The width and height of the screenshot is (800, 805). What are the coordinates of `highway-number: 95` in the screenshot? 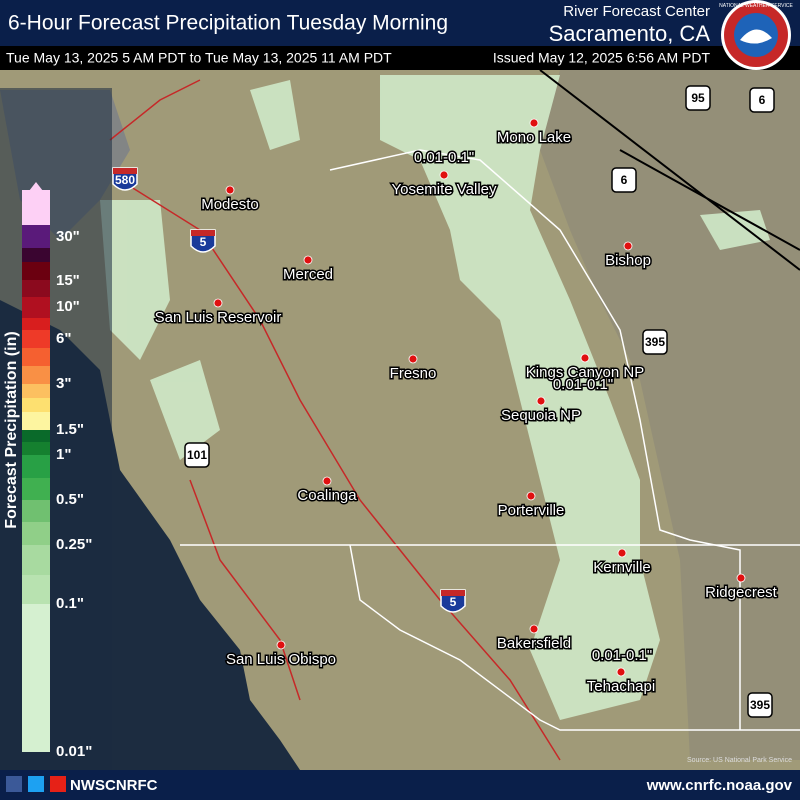 It's located at (698, 98).